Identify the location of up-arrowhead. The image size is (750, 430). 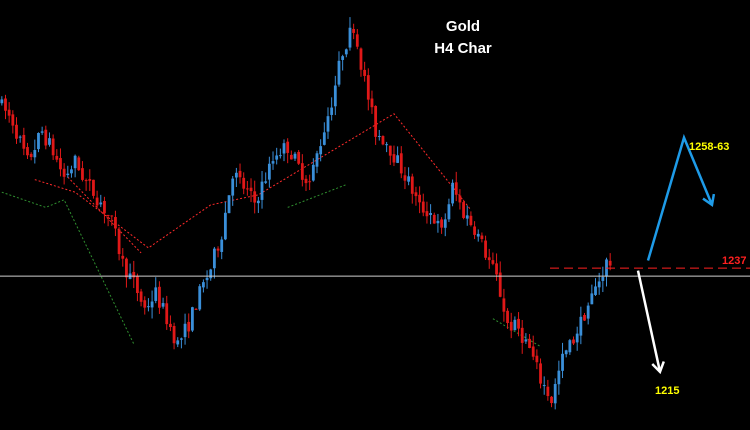
(709, 200).